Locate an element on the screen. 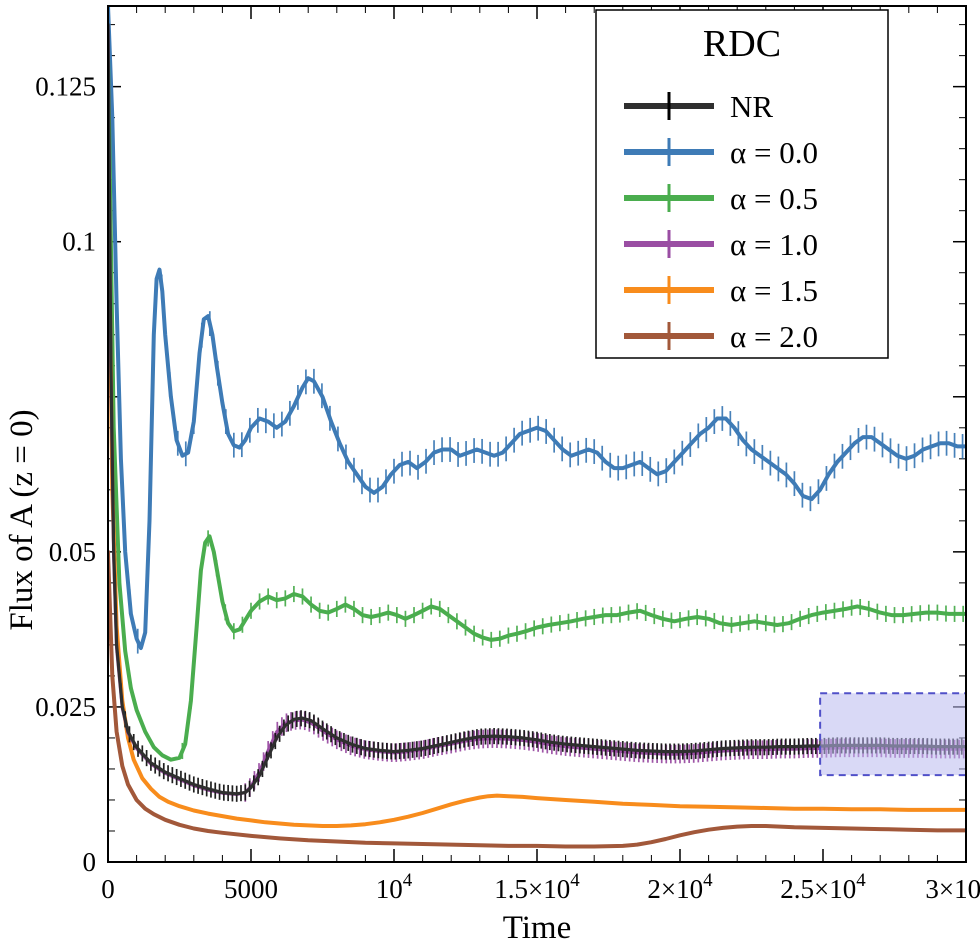 This screenshot has width=980, height=952. legend: RDC NR α = 0.0 α = 0.5 α = 1.0 α = 1.5 α = 2.0 is located at coordinates (742, 184).